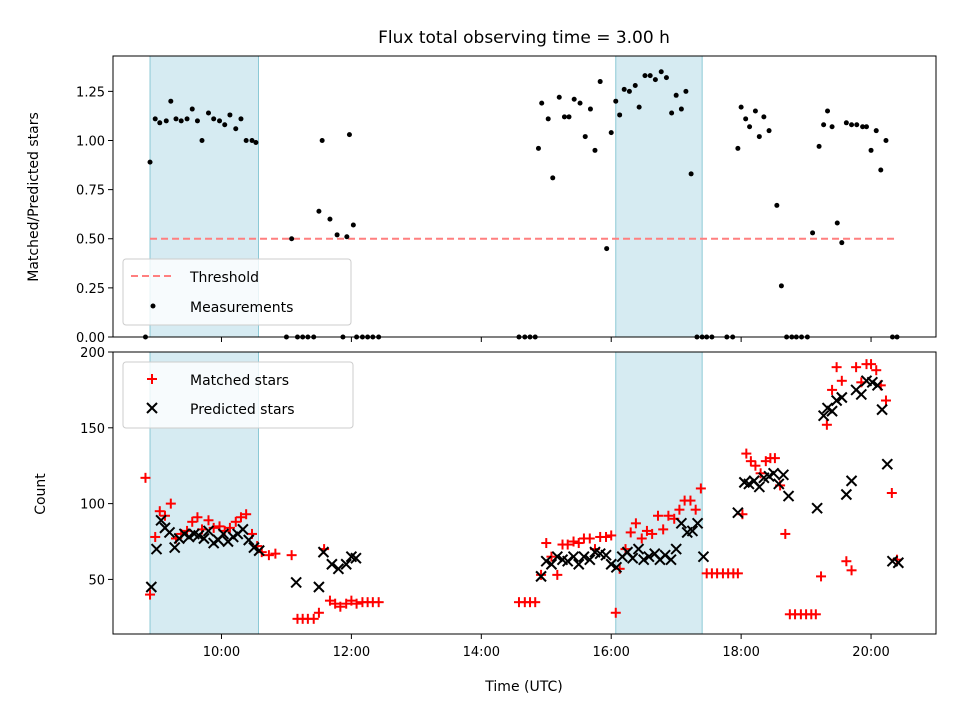 The image size is (960, 720). I want to click on bot-xtick-label: 16:00, so click(610, 652).